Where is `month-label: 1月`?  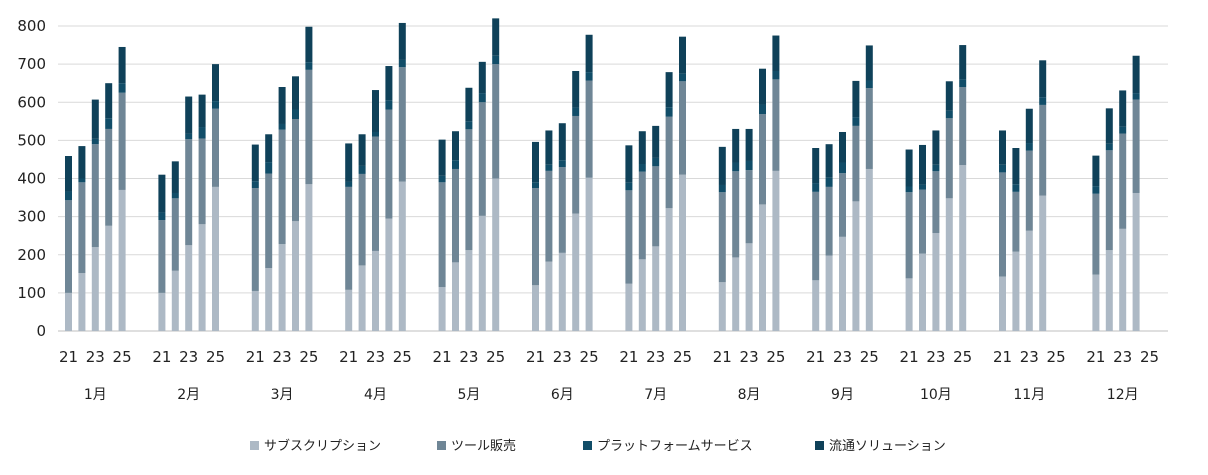
month-label: 1月 is located at coordinates (95, 395).